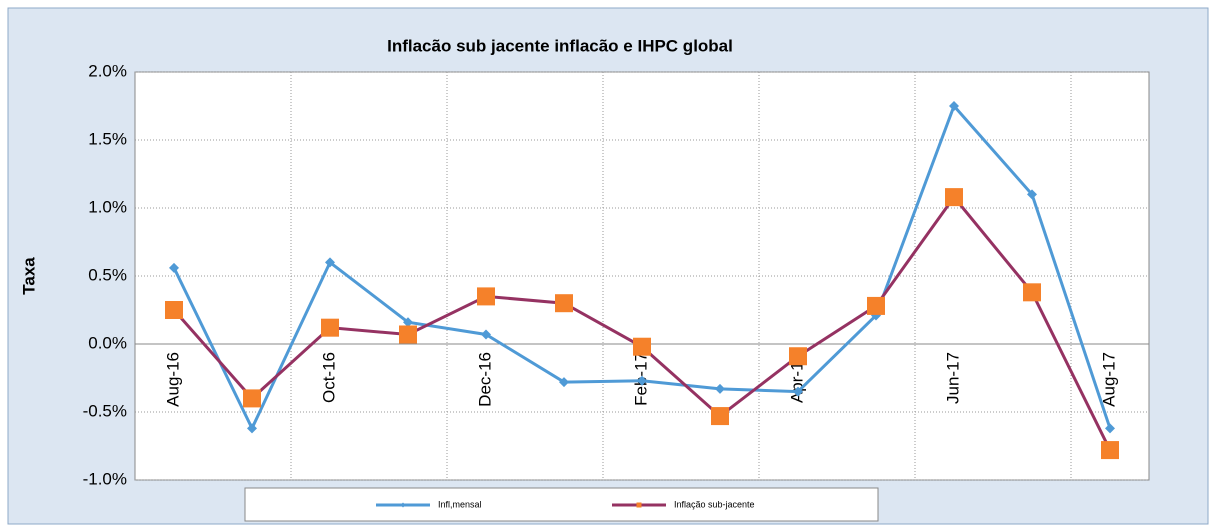 The image size is (1217, 531). Describe the element at coordinates (107, 274) in the screenshot. I see `y-tick-label: 0.5%` at that location.